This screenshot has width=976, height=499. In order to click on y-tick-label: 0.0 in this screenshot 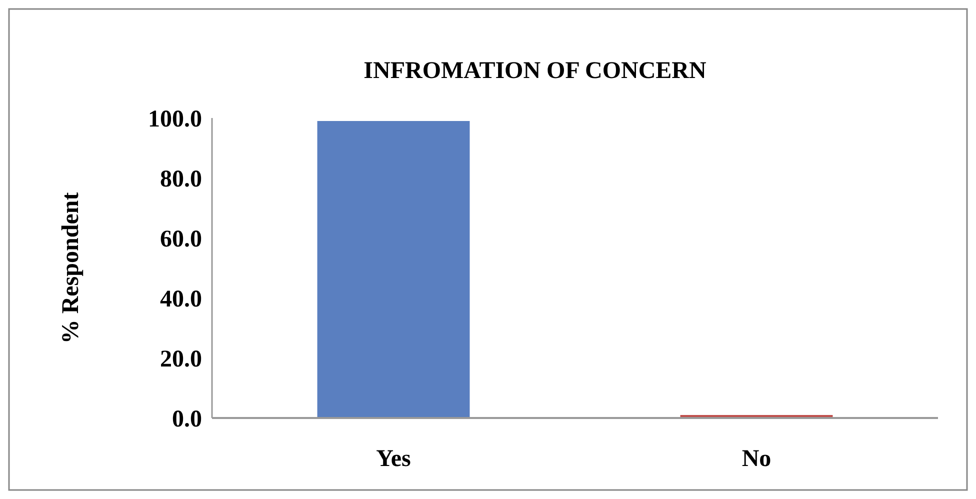, I will do `click(187, 419)`.